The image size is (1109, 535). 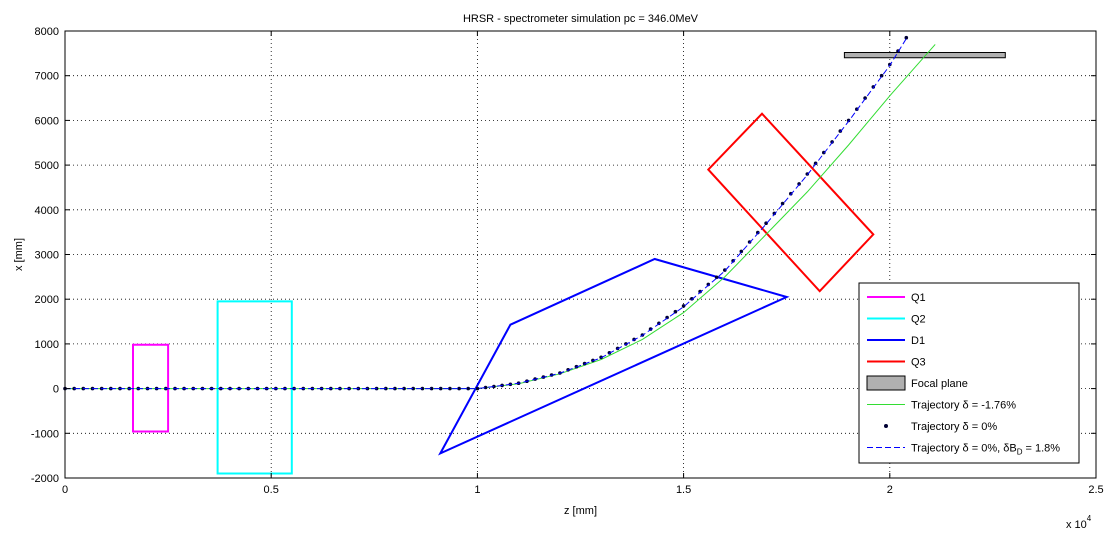 I want to click on x-exponent-power: 4, so click(x=1089, y=518).